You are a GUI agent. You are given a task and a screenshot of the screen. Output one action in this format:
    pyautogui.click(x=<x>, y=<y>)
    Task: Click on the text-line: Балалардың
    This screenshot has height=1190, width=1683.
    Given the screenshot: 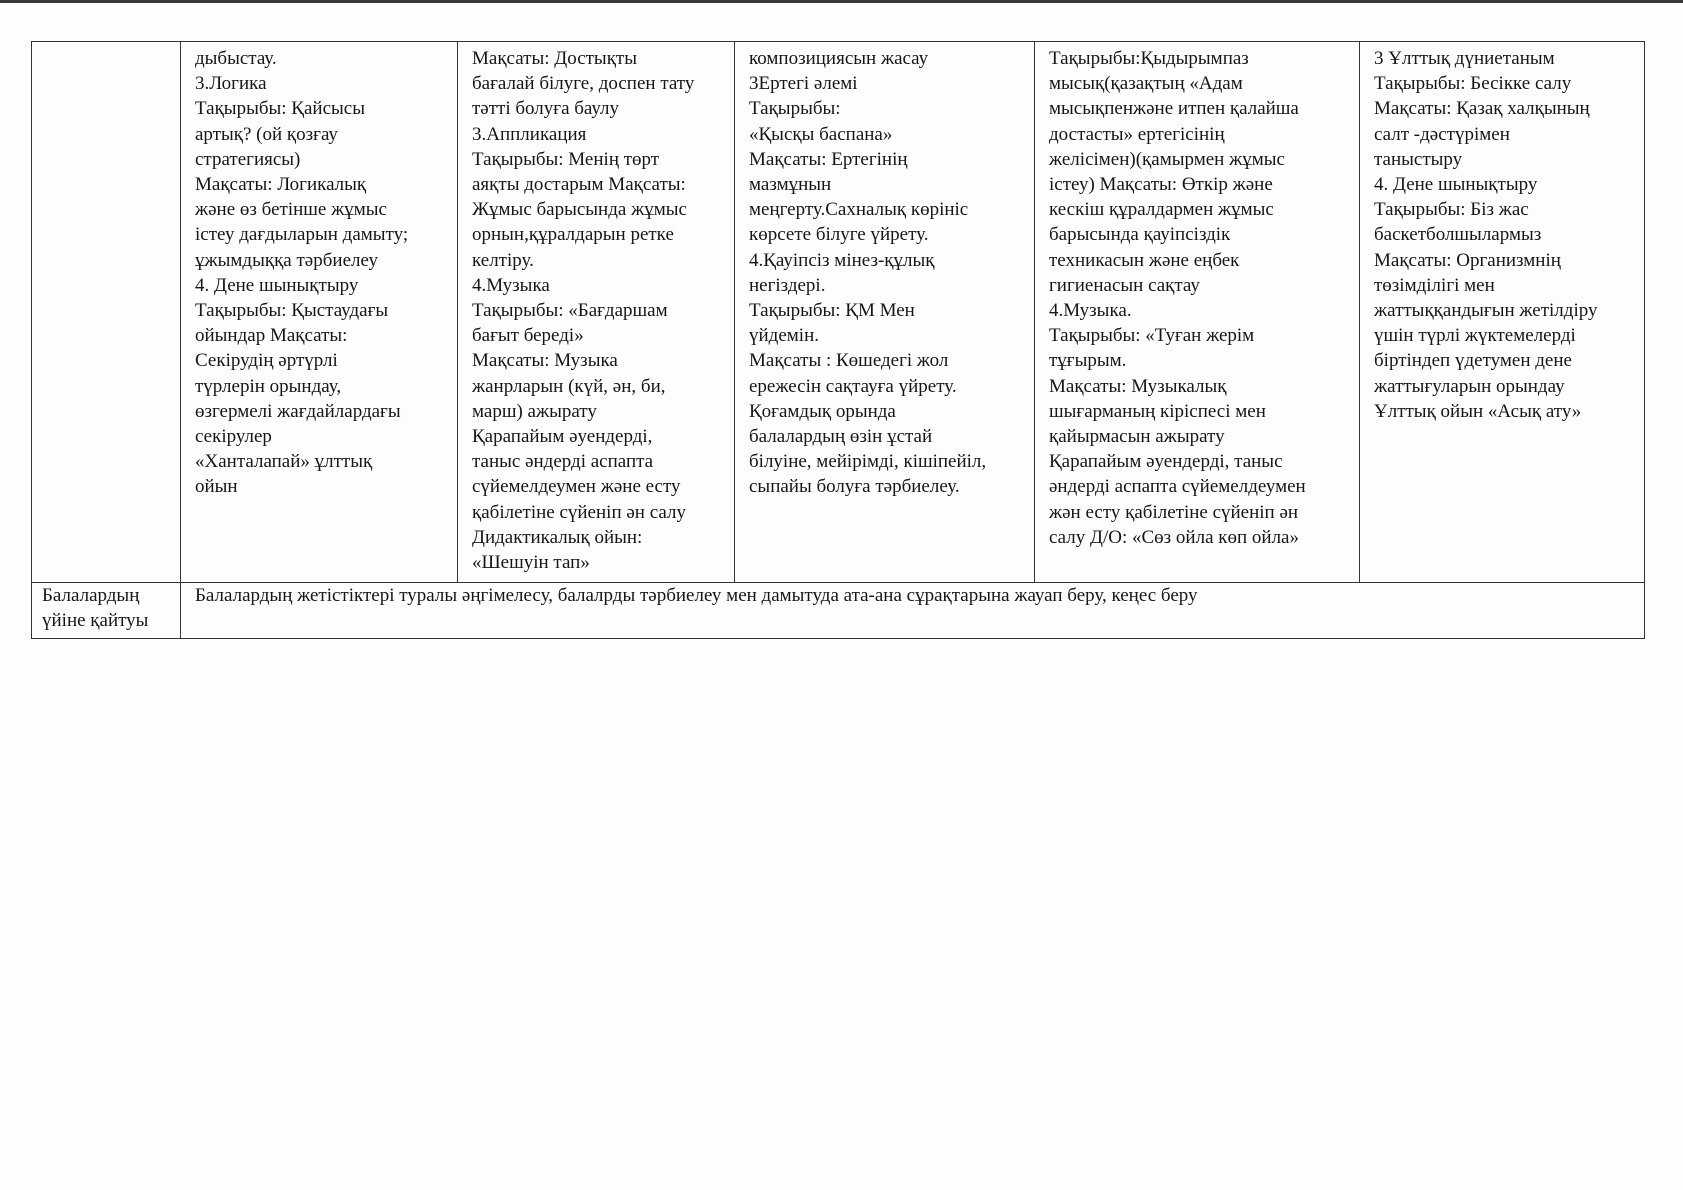 What is the action you would take?
    pyautogui.click(x=91, y=595)
    